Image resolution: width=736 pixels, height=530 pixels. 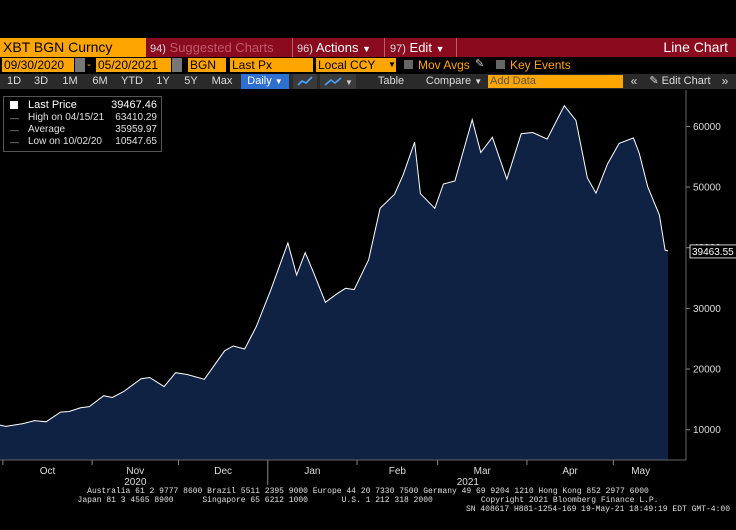 I want to click on compare-menu: Compare ▼, so click(x=454, y=81).